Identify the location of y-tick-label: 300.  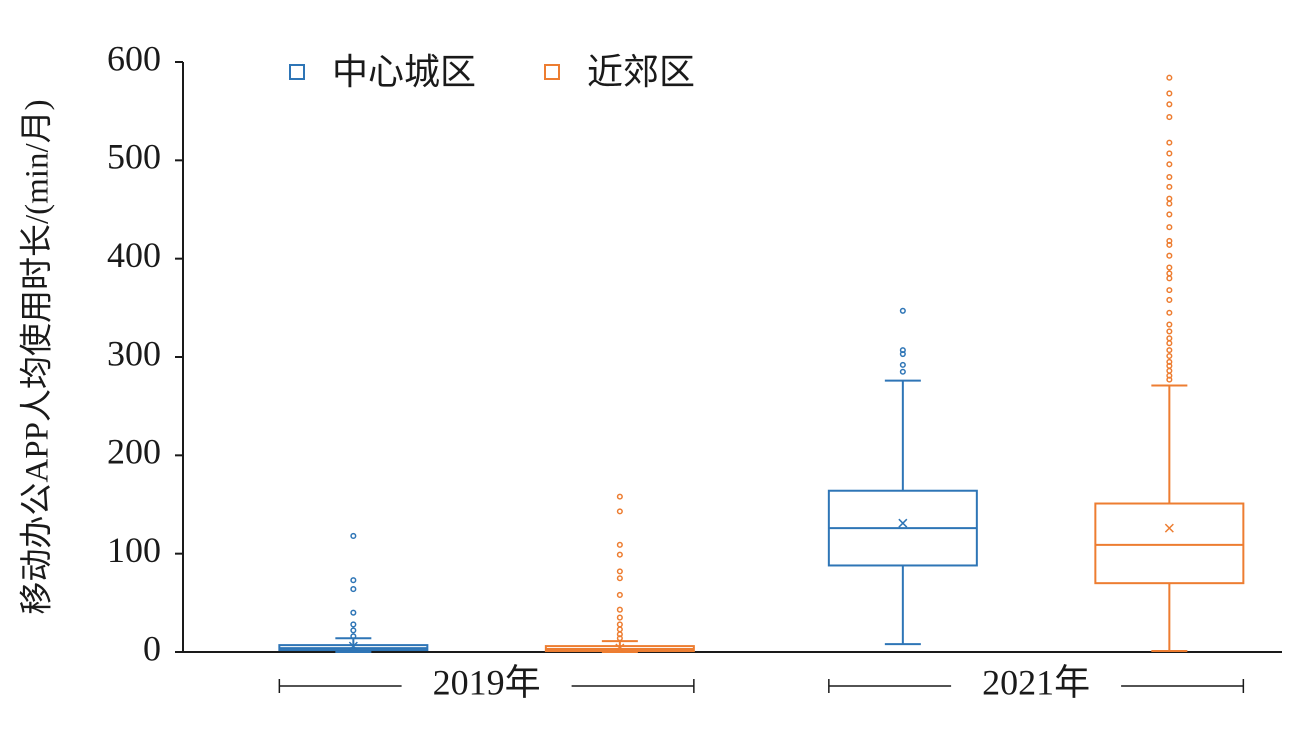
(134, 353).